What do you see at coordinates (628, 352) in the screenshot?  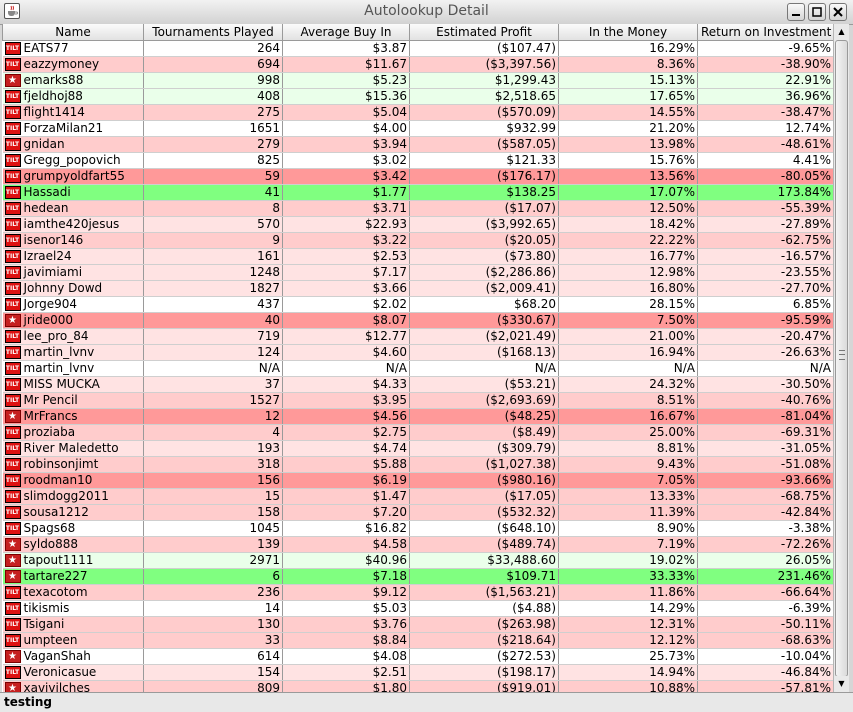 I see `in-the-money-cell: 16.94%` at bounding box center [628, 352].